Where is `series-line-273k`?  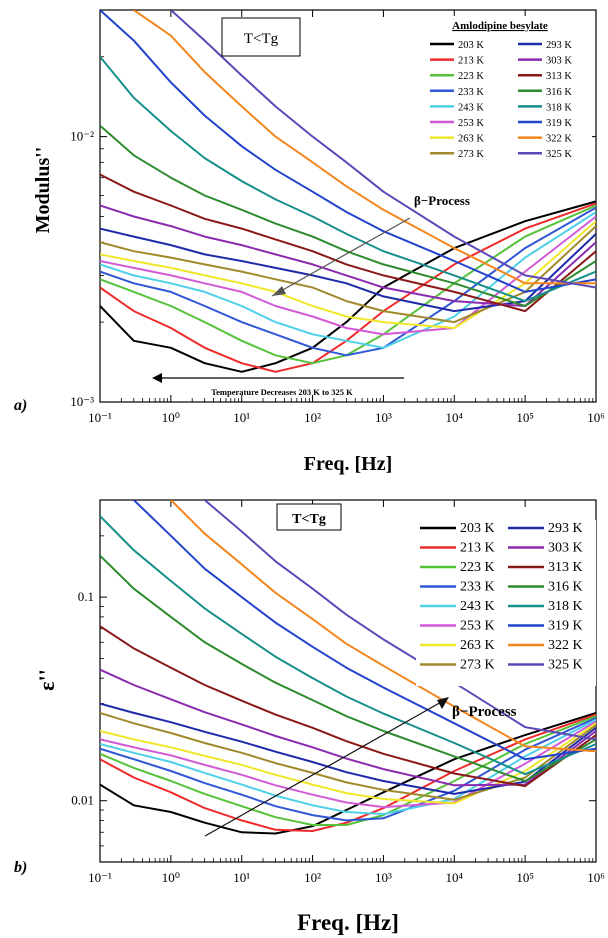 series-line-273k is located at coordinates (348, 756).